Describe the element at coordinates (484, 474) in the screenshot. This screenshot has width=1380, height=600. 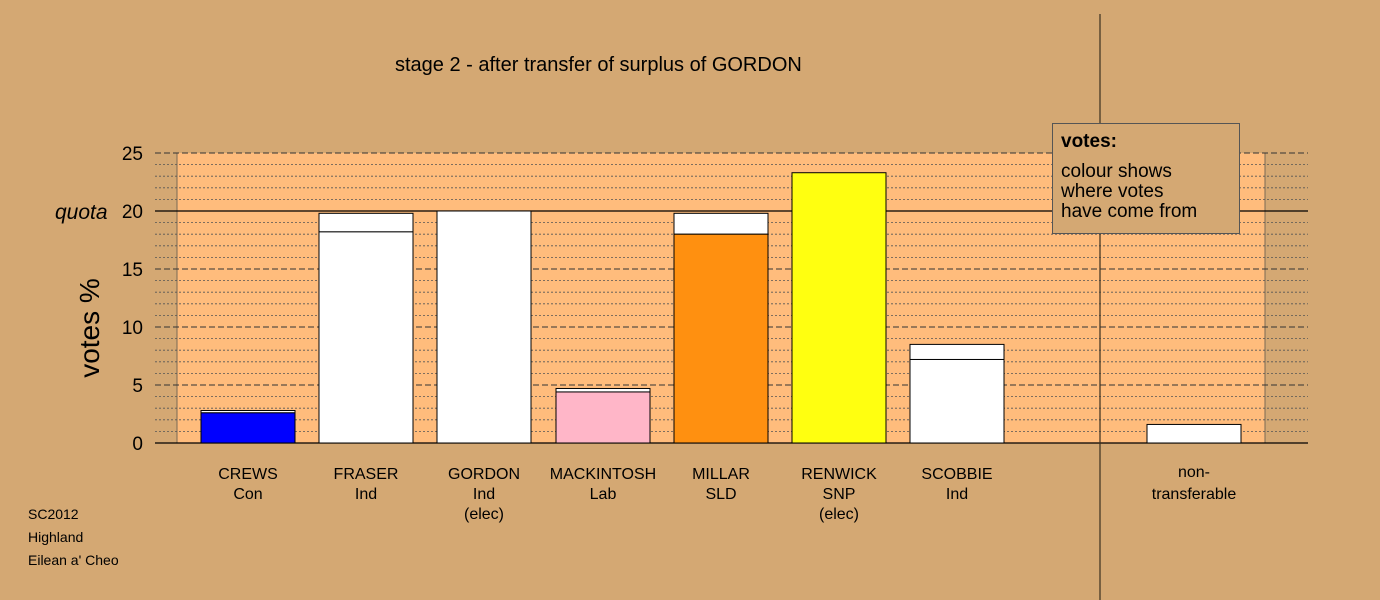
I see `candidate-name-label: GORDON` at that location.